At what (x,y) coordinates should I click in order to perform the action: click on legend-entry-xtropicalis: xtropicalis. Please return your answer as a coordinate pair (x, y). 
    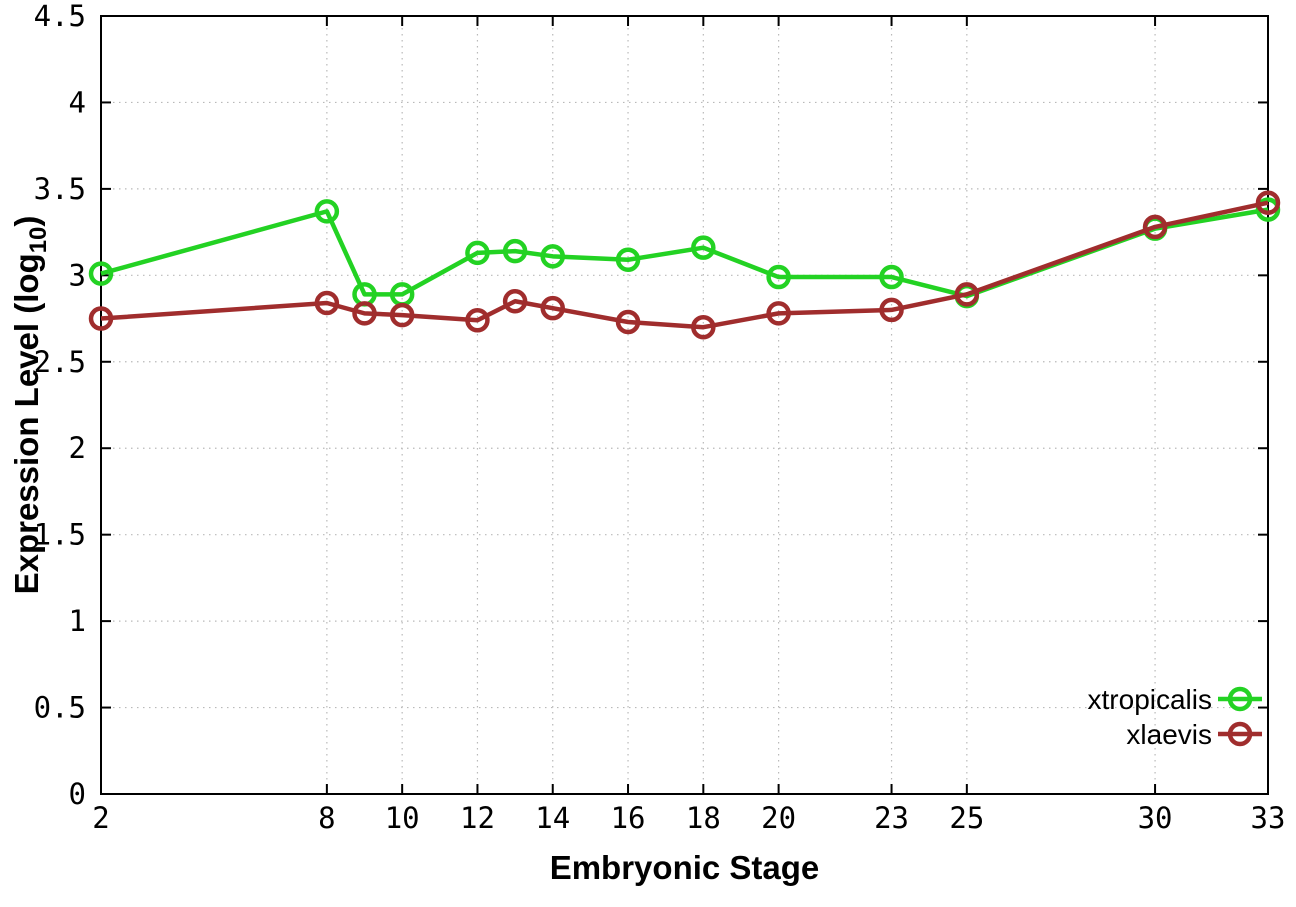
    Looking at the image, I should click on (1175, 699).